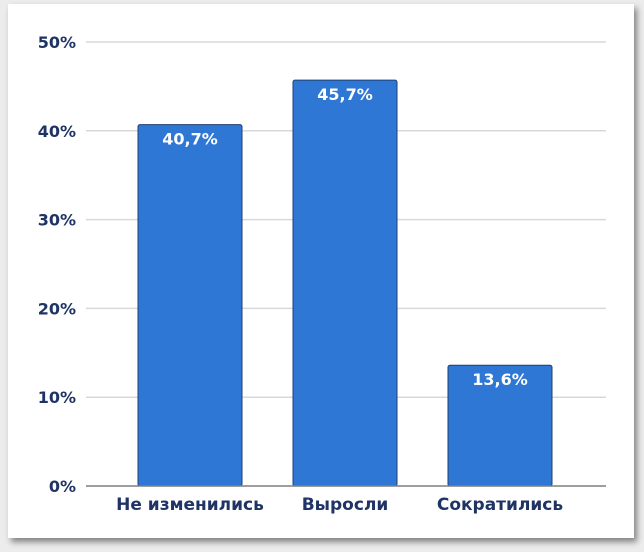 This screenshot has height=552, width=644. What do you see at coordinates (57, 220) in the screenshot?
I see `y-tick-label: 30%` at bounding box center [57, 220].